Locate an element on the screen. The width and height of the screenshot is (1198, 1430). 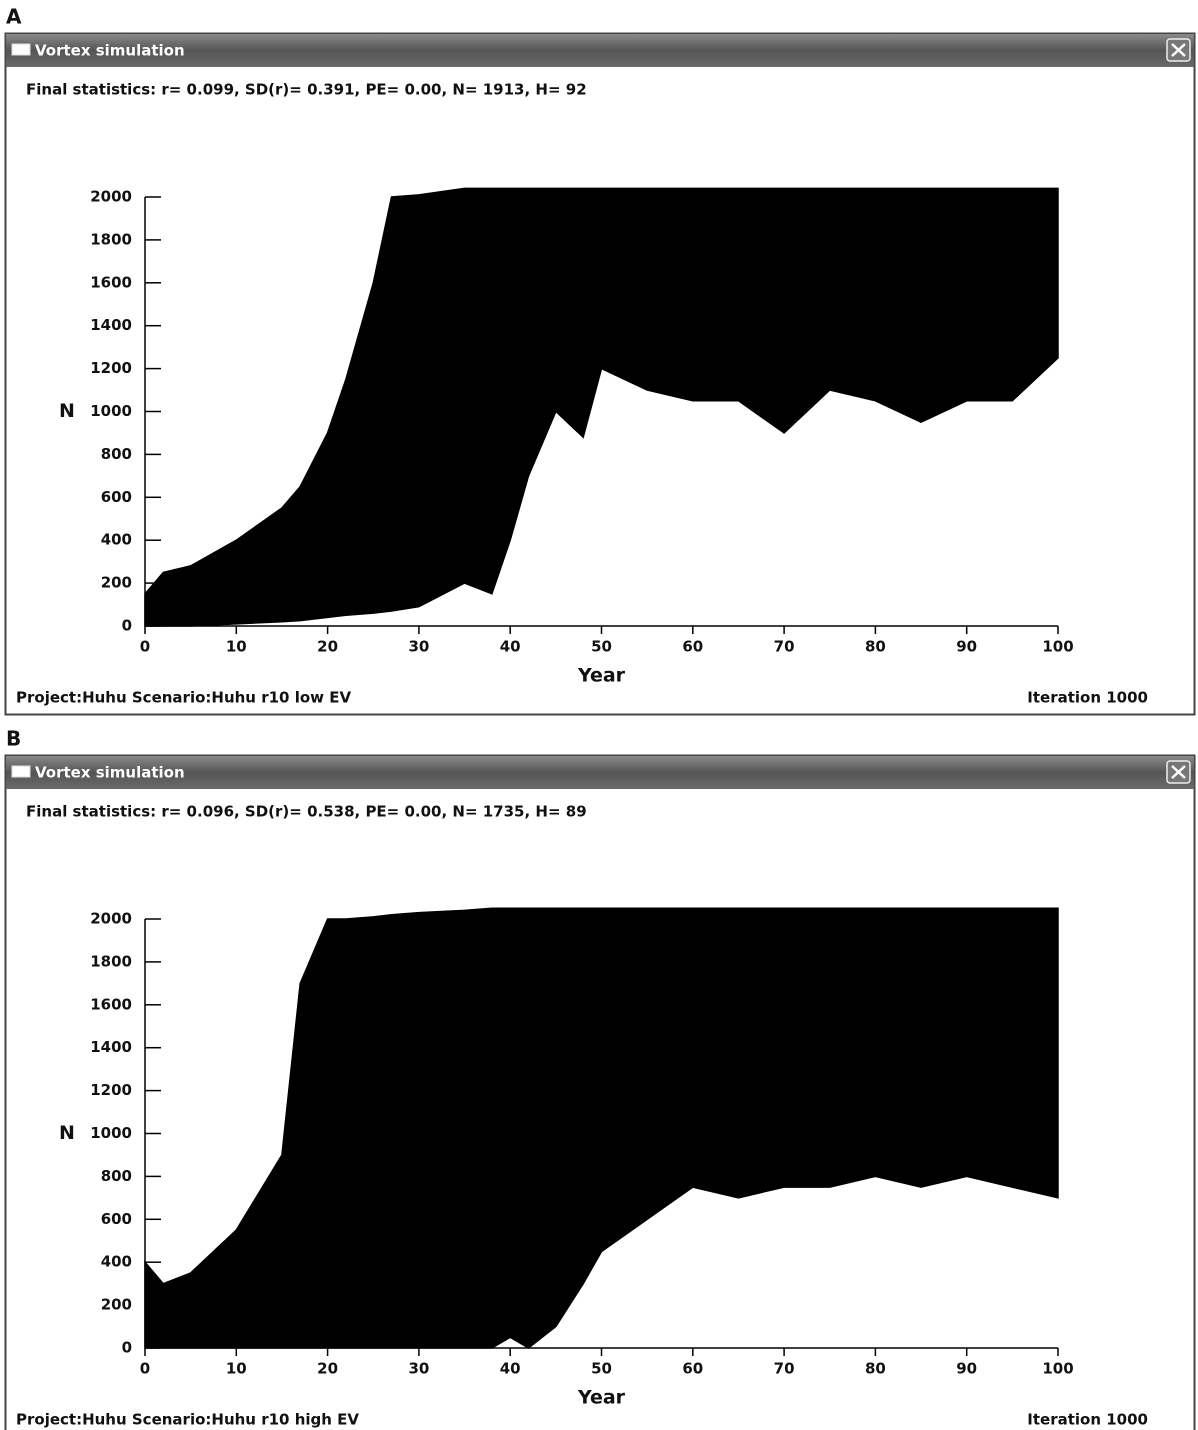
project-scenario: Project:Huhu Scenario:Huhu r10 low EV is located at coordinates (183, 698).